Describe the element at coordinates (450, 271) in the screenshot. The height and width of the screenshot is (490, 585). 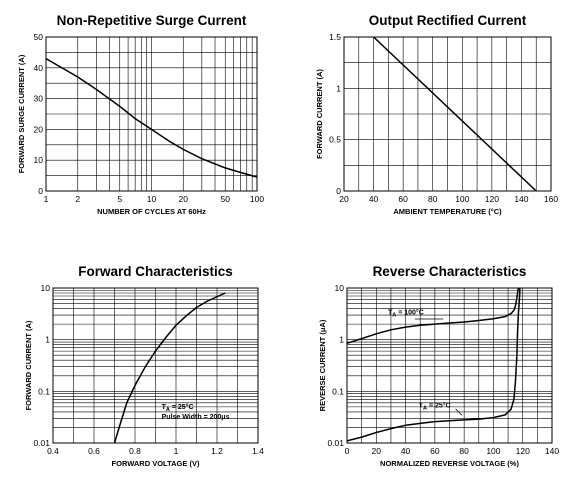
I see `chart-title: Reverse Characteristics` at that location.